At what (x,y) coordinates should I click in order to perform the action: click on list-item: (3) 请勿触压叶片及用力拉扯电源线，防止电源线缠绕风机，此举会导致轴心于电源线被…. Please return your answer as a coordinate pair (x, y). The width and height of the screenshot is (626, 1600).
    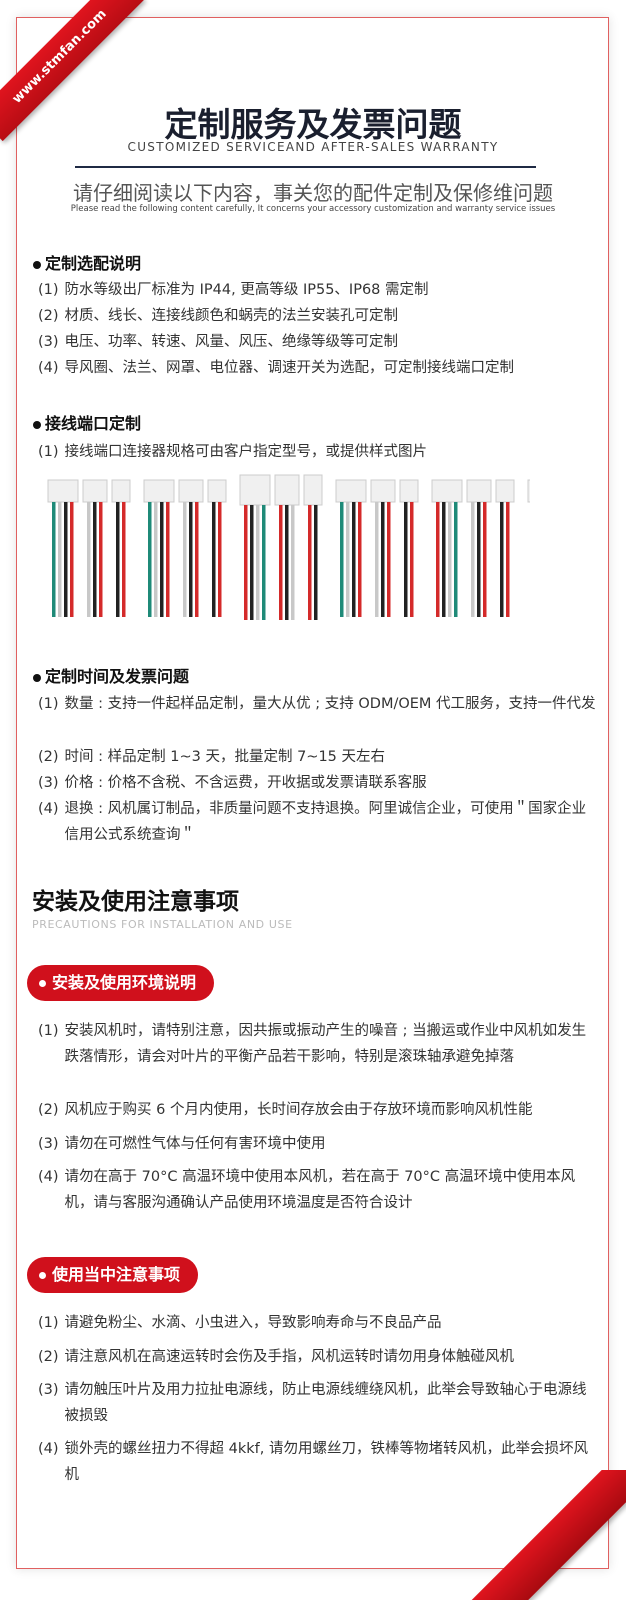
    Looking at the image, I should click on (318, 1403).